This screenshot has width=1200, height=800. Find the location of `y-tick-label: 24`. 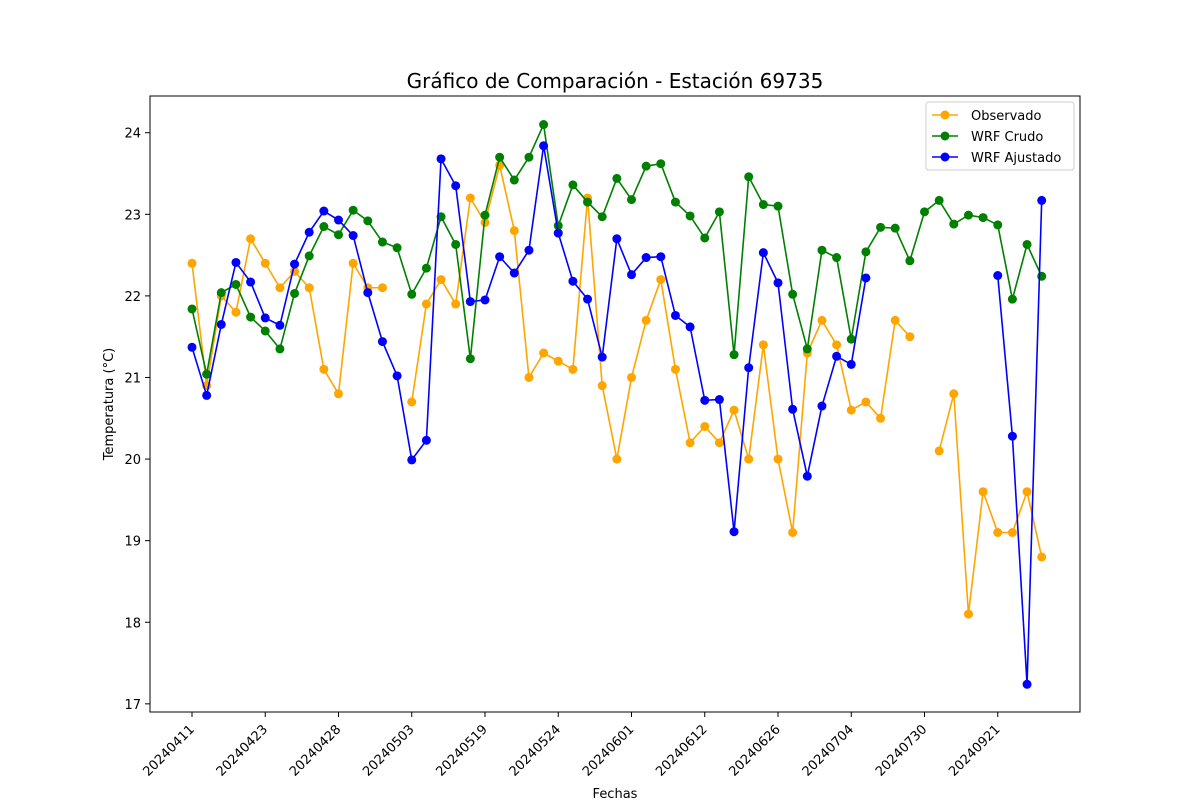

y-tick-label: 24 is located at coordinates (132, 134).